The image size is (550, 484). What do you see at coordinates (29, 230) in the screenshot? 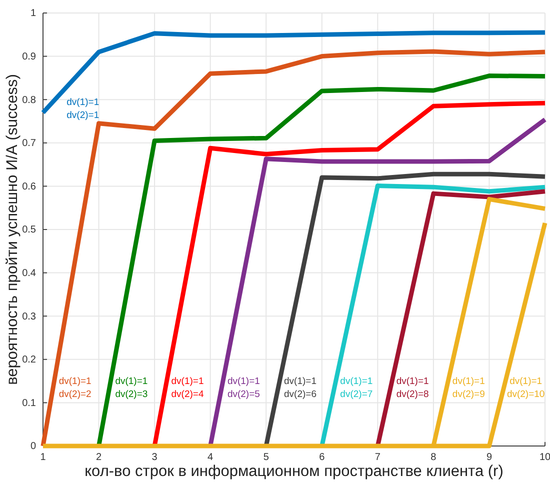
I see `y-tick-label: 0.5` at bounding box center [29, 230].